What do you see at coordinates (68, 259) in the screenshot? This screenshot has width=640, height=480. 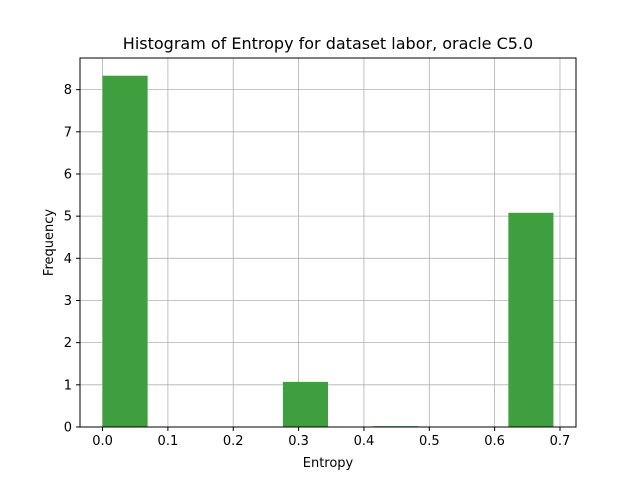 I see `y-tick-label: 4` at bounding box center [68, 259].